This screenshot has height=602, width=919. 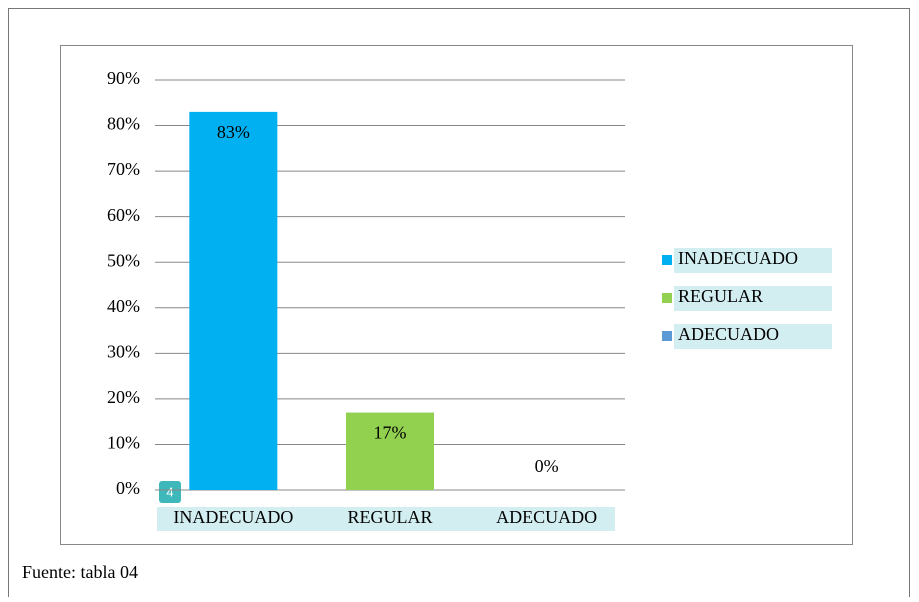 I want to click on y-tick-label: 20%, so click(x=123, y=397).